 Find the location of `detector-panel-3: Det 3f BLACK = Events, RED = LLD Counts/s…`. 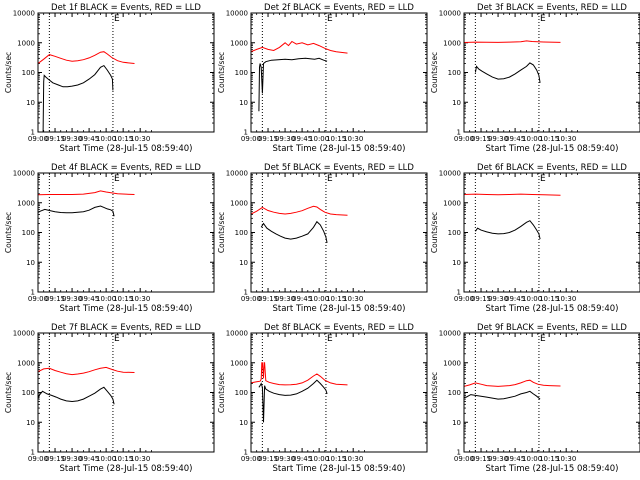

detector-panel-3: Det 3f BLACK = Events, RED = LLD Counts/s… is located at coordinates (535, 78).